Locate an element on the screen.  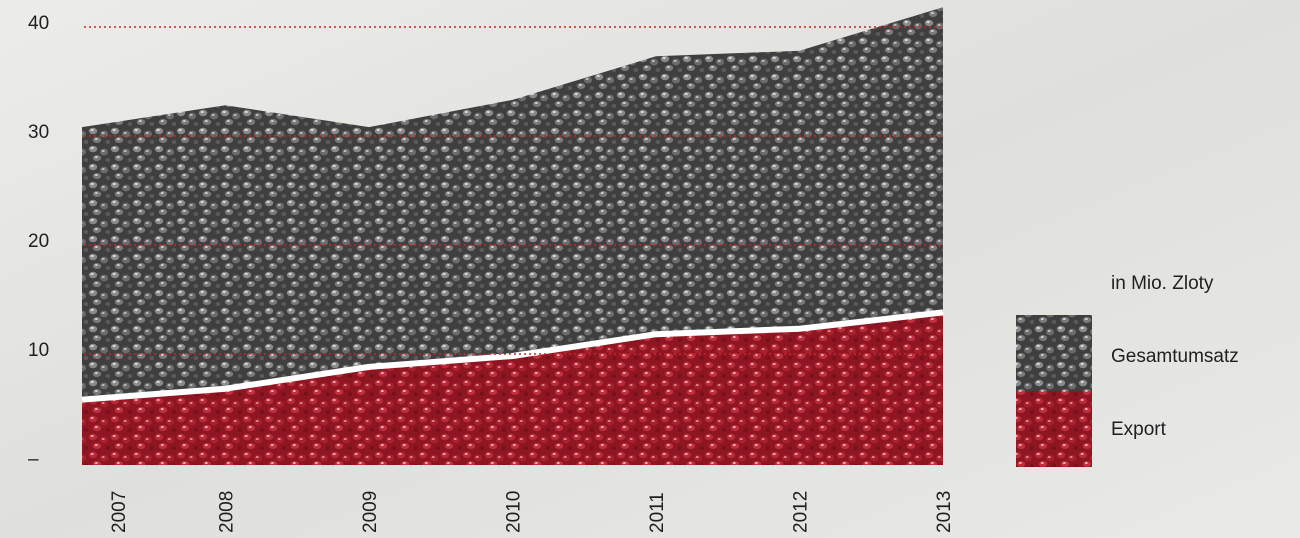
y-tick-label: 40 is located at coordinates (38, 23).